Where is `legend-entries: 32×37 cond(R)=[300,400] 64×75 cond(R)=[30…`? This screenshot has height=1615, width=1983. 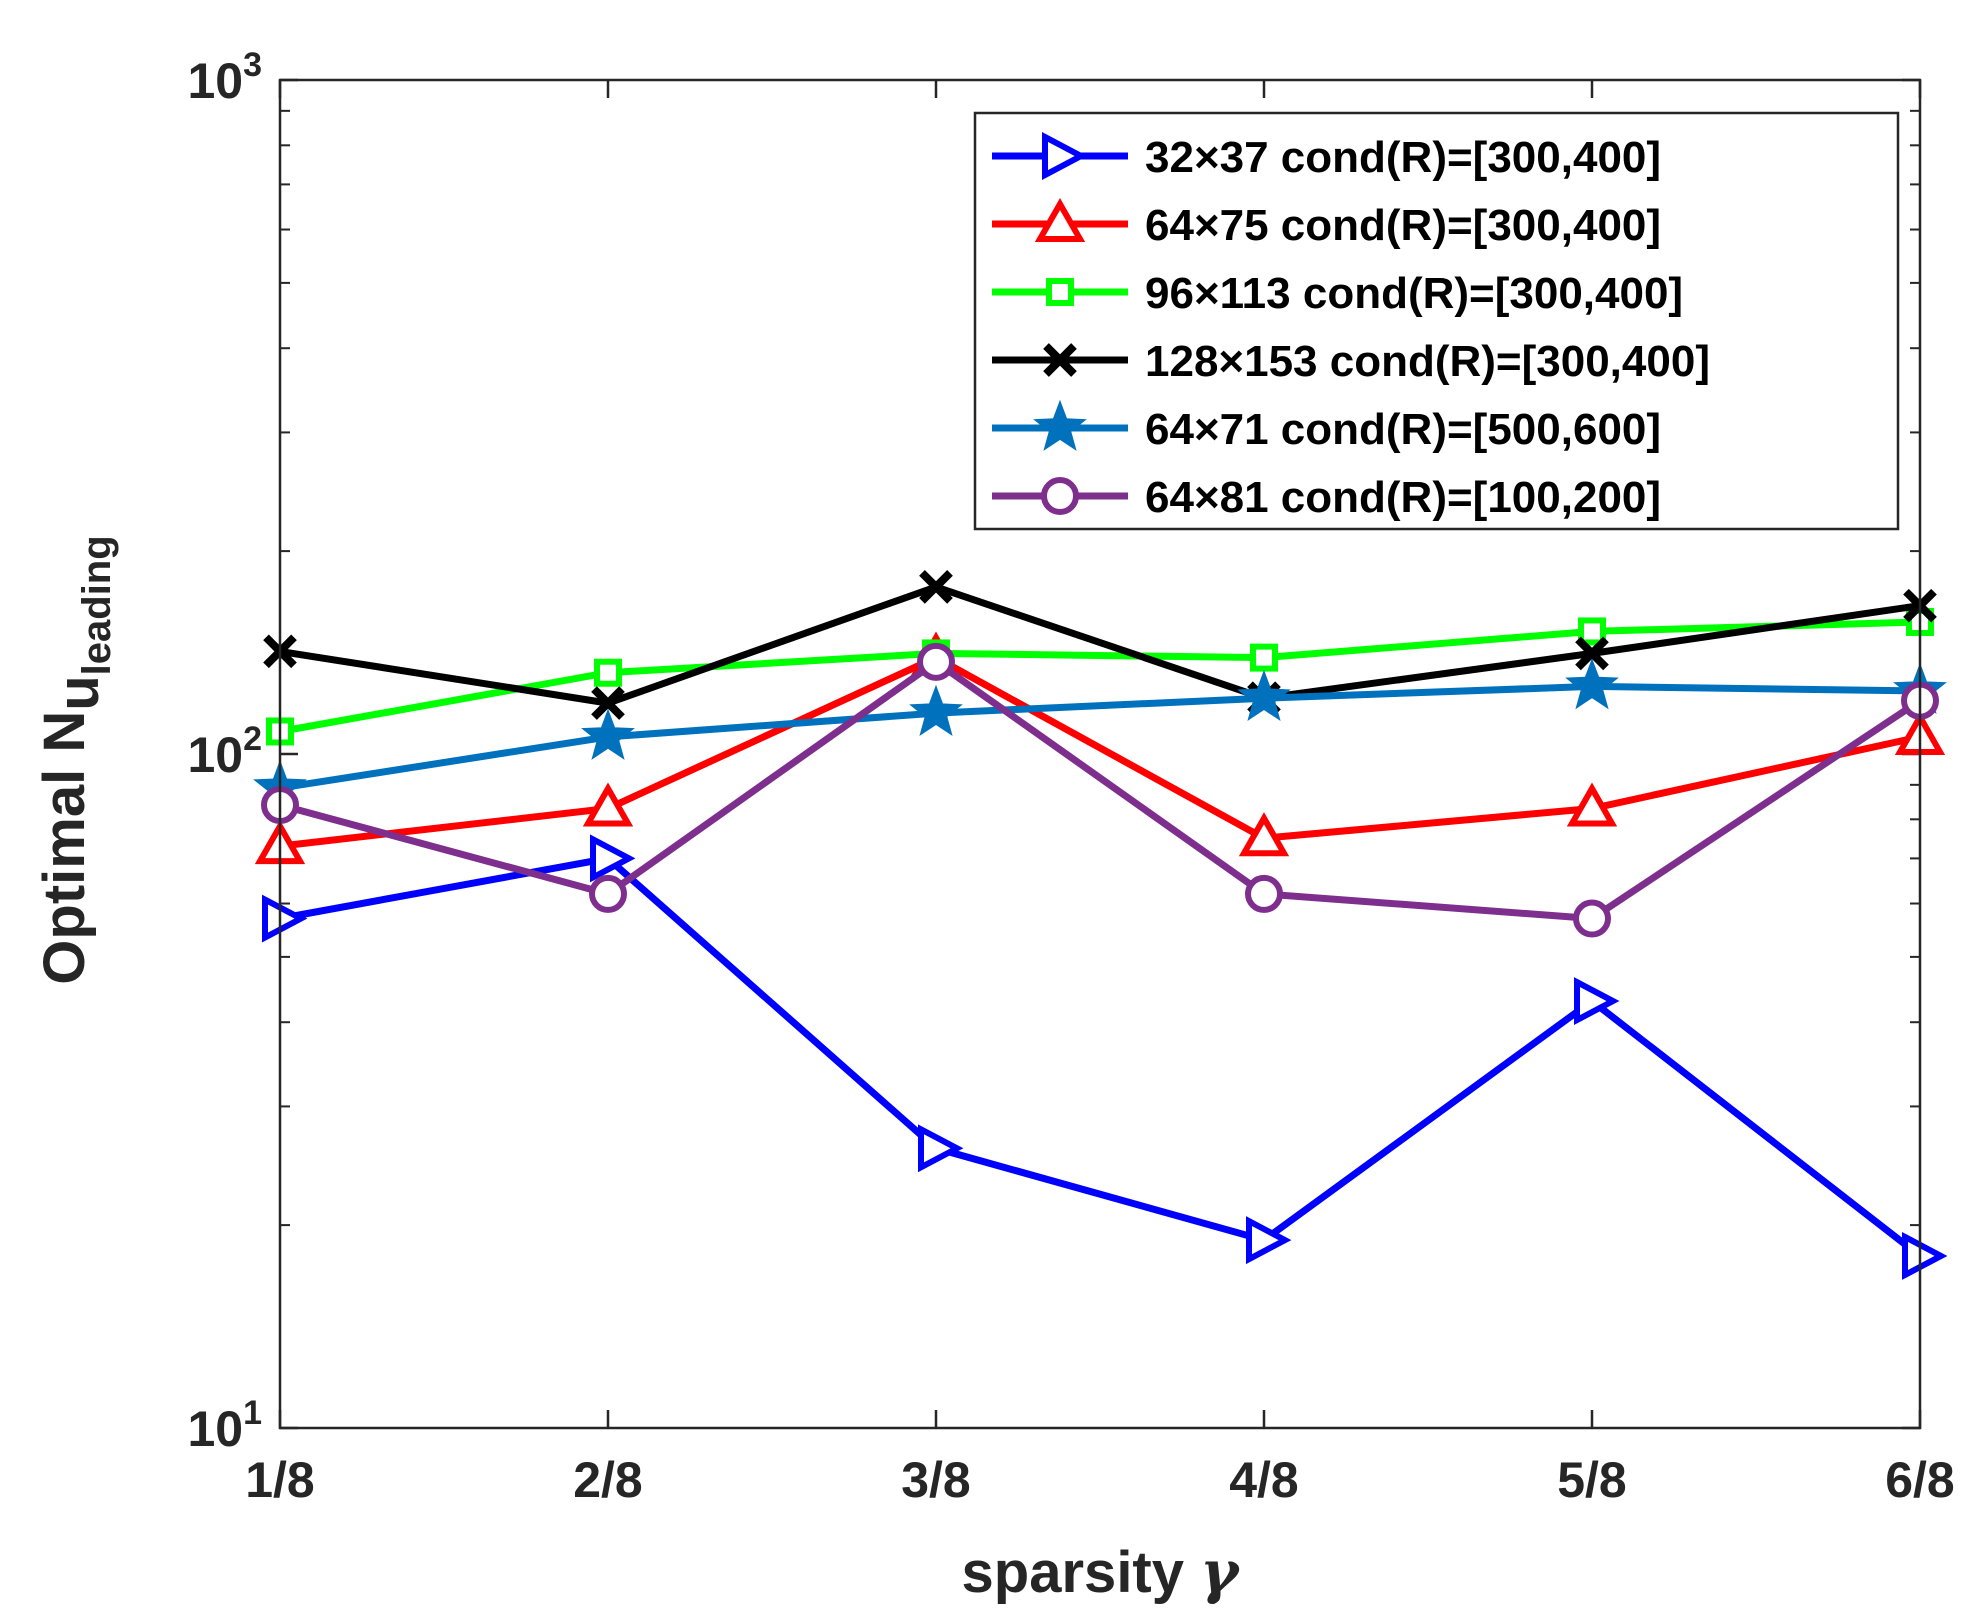
legend-entries: 32×37 cond(R)=[300,400] 64×75 cond(R)=[30… is located at coordinates (1351, 327).